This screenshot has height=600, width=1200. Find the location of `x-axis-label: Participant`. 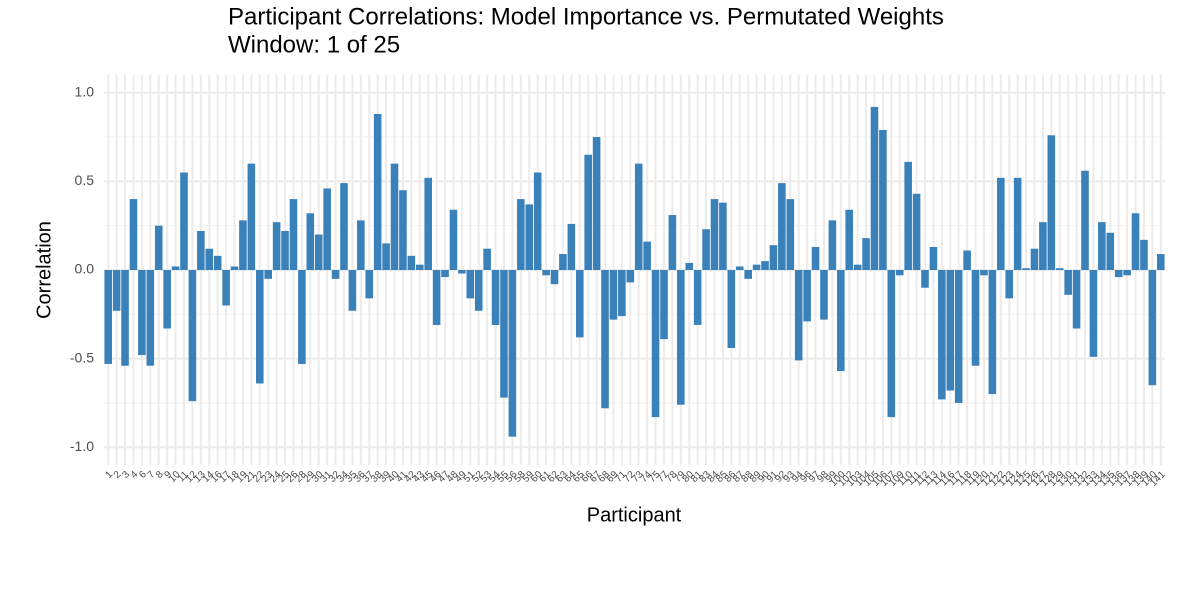

x-axis-label: Participant is located at coordinates (634, 515).